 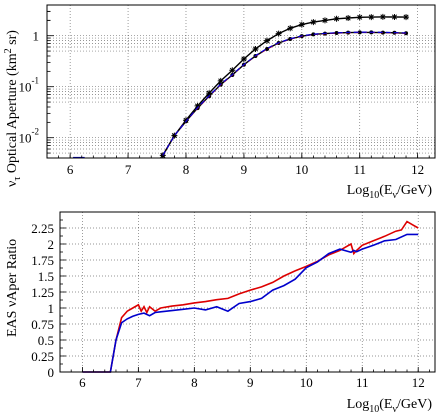 I want to click on top-y-tick-label: 1, so click(x=36, y=36).